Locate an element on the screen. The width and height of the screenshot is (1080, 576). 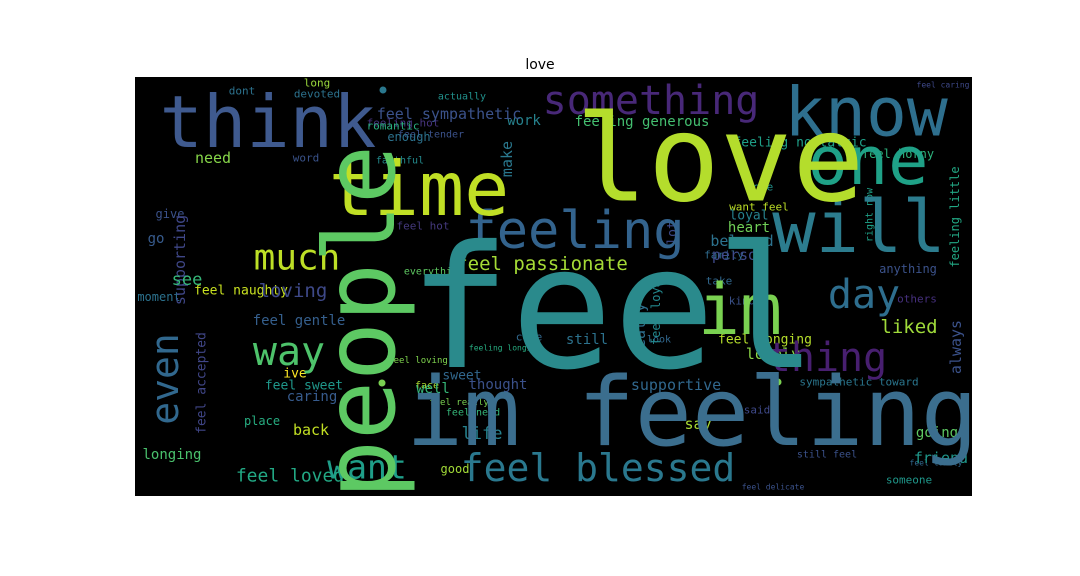
word-feel-accepted: feel accepted is located at coordinates (202, 383).